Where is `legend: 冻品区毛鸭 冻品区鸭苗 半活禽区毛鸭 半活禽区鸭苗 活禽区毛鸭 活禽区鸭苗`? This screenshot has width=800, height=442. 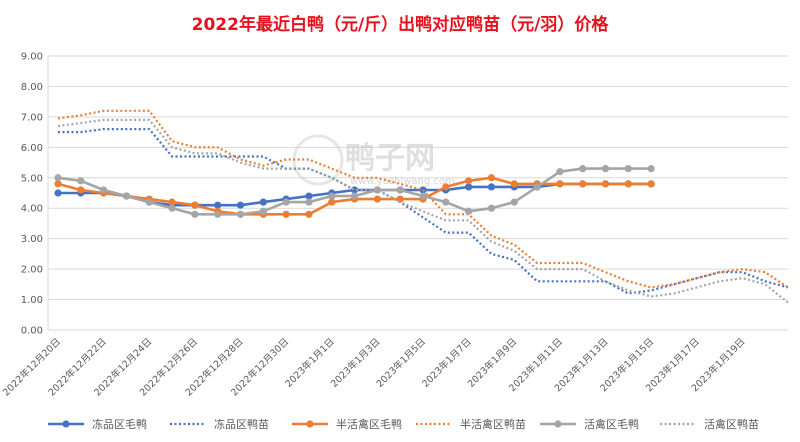 legend: 冻品区毛鸭 冻品区鸭苗 半活禽区毛鸭 半活禽区鸭苗 活禽区毛鸭 活禽区鸭苗 is located at coordinates (403, 424).